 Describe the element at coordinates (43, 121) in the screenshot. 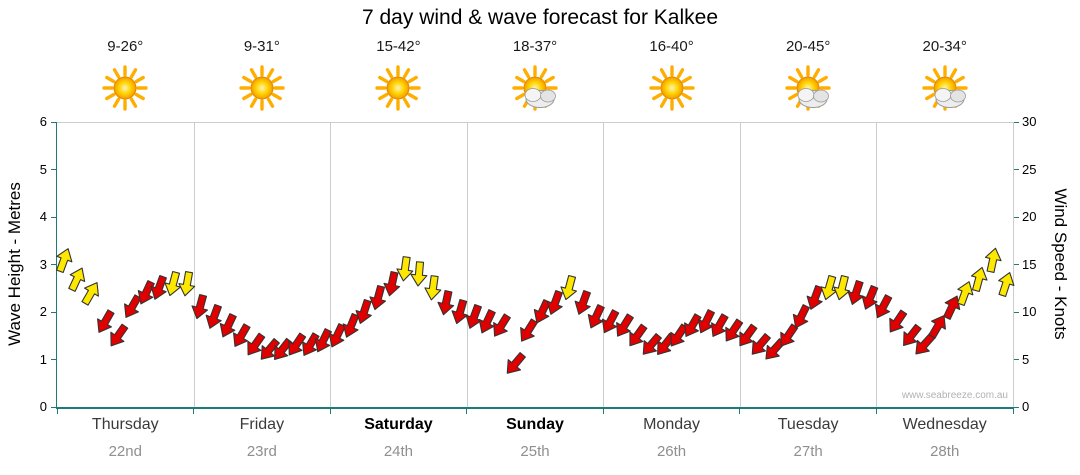

I see `left-axis-tick-label: 6` at that location.